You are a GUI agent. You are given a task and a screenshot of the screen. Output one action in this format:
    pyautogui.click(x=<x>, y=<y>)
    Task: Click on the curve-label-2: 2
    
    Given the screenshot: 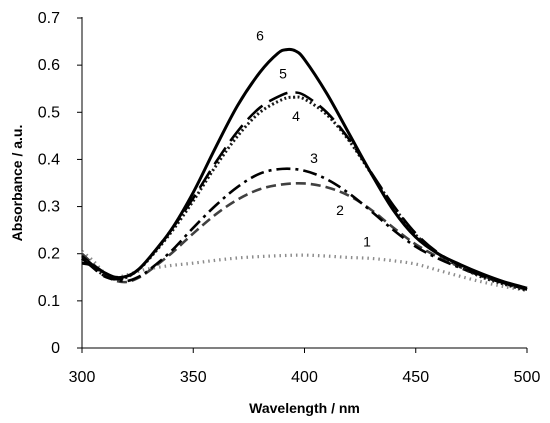 What is the action you would take?
    pyautogui.click(x=340, y=210)
    